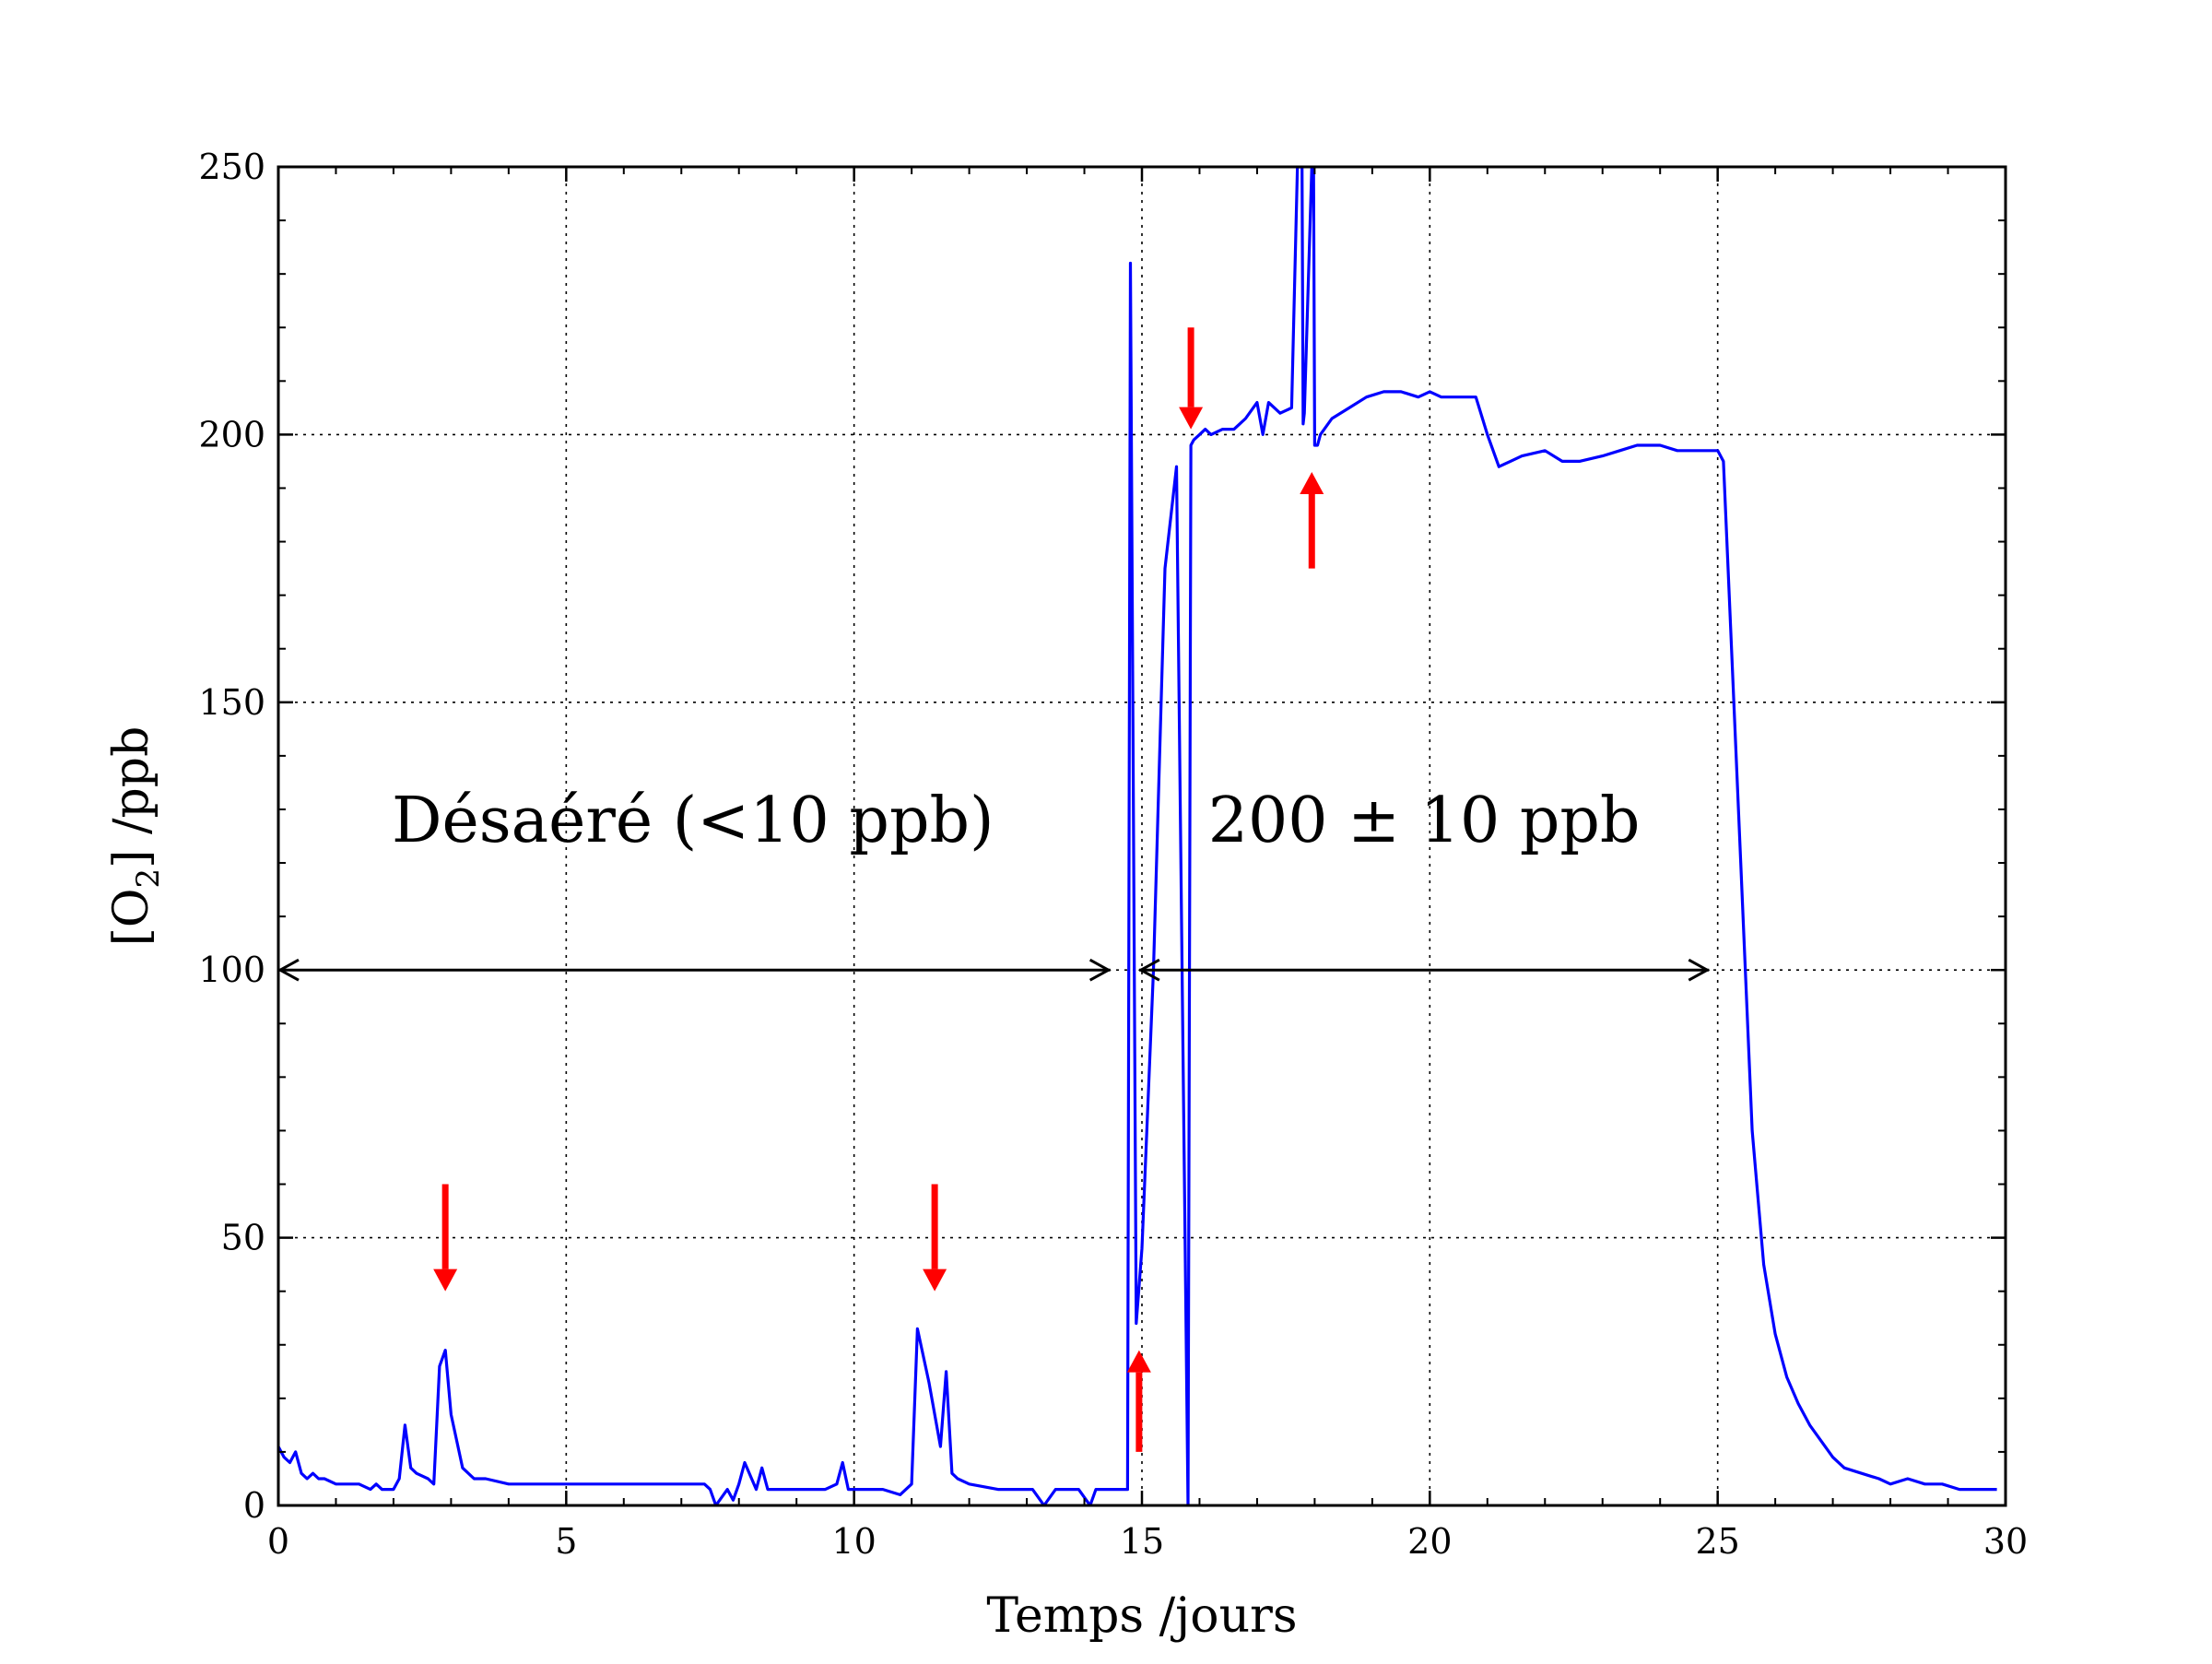 The image size is (2212, 1664). What do you see at coordinates (254, 1505) in the screenshot?
I see `y-tick-label: 0` at bounding box center [254, 1505].